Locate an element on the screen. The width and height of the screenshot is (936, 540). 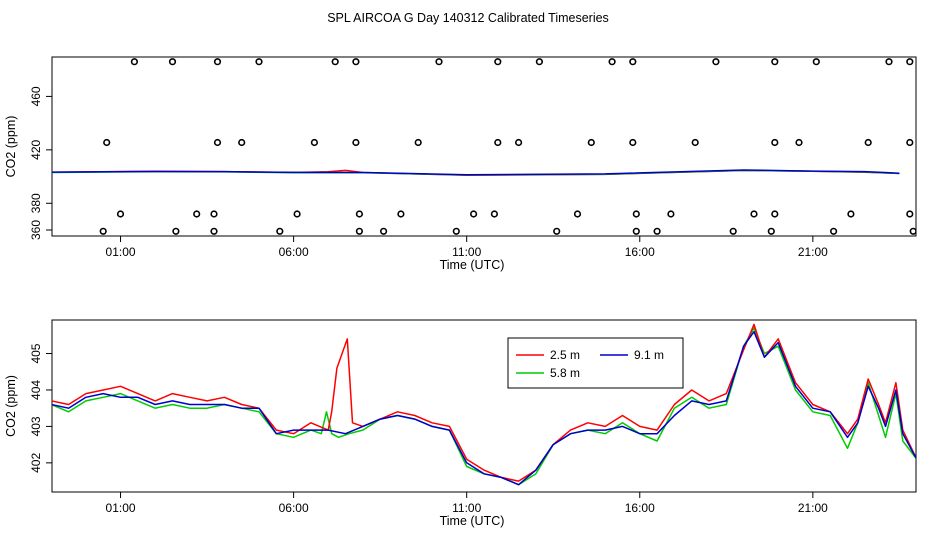
legend-box is located at coordinates (595, 363).